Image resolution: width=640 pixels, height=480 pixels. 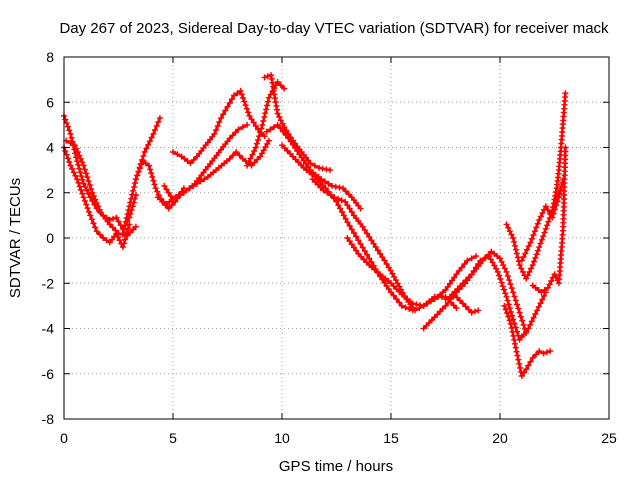 What do you see at coordinates (50, 148) in the screenshot?
I see `y-tick-label: 4` at bounding box center [50, 148].